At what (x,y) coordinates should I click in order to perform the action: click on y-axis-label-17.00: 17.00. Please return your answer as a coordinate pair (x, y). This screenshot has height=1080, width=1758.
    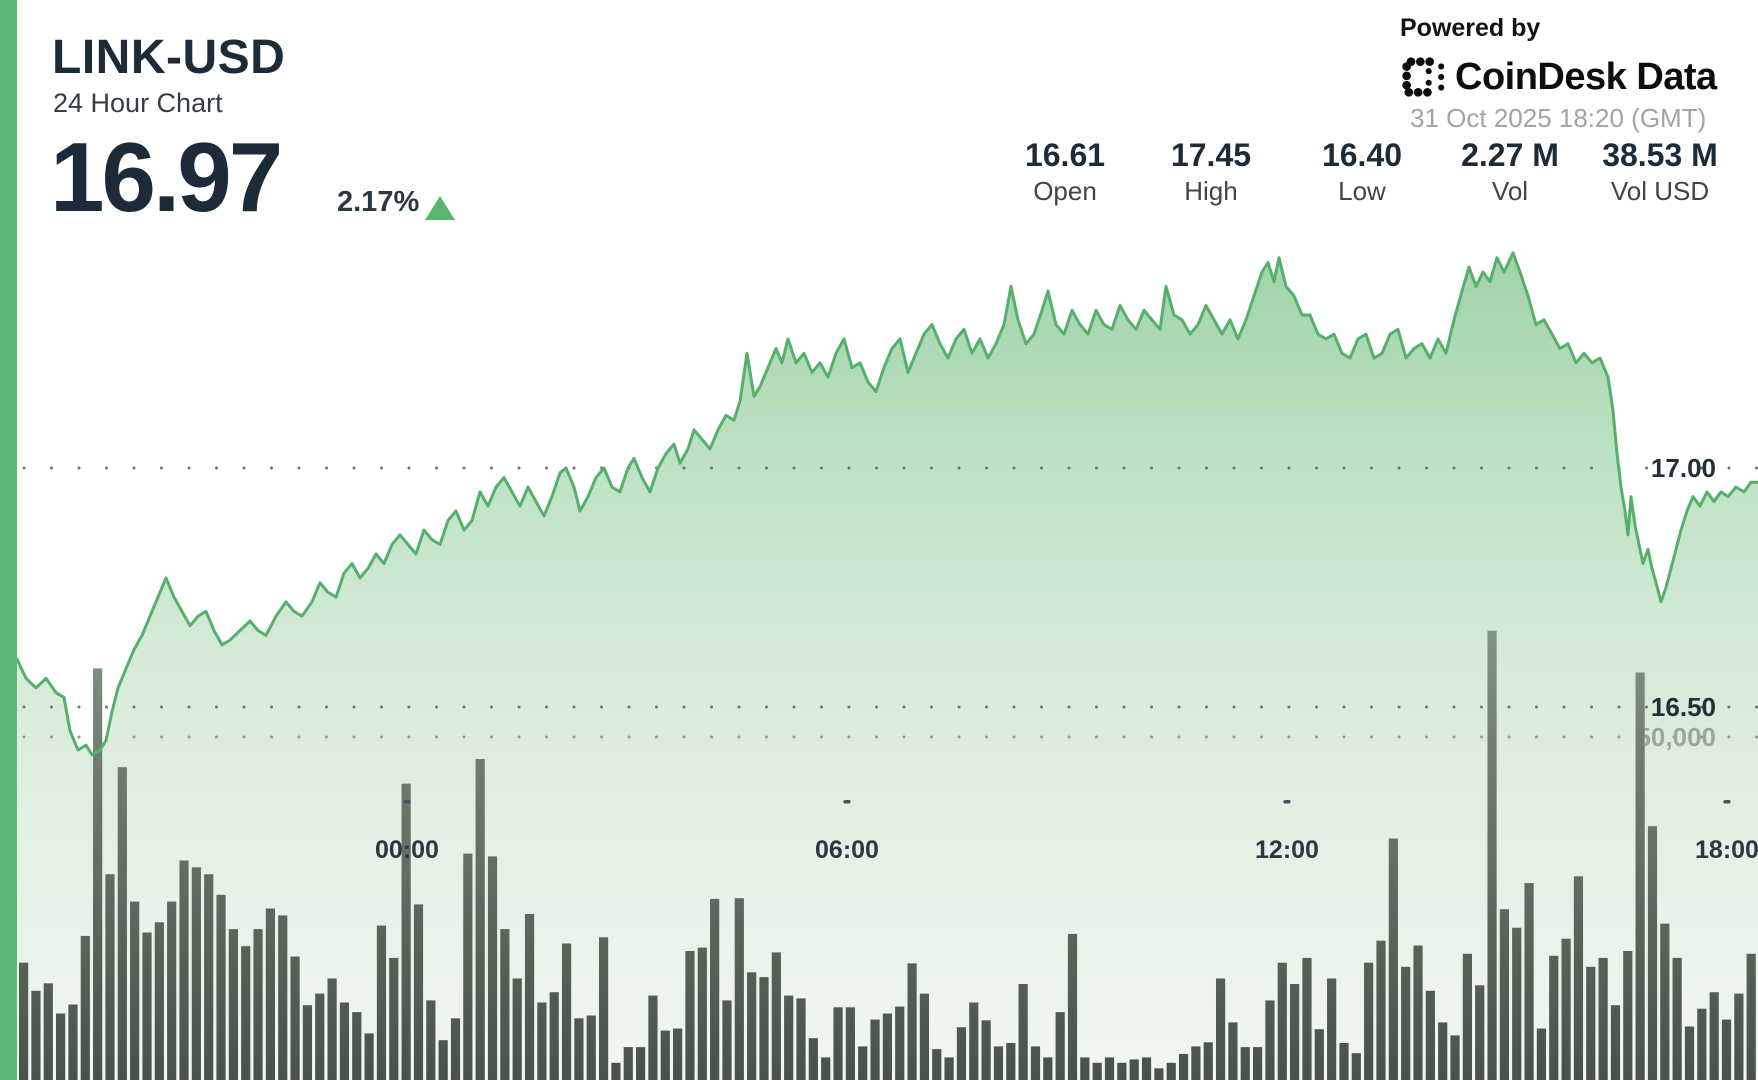
    Looking at the image, I should click on (1683, 468).